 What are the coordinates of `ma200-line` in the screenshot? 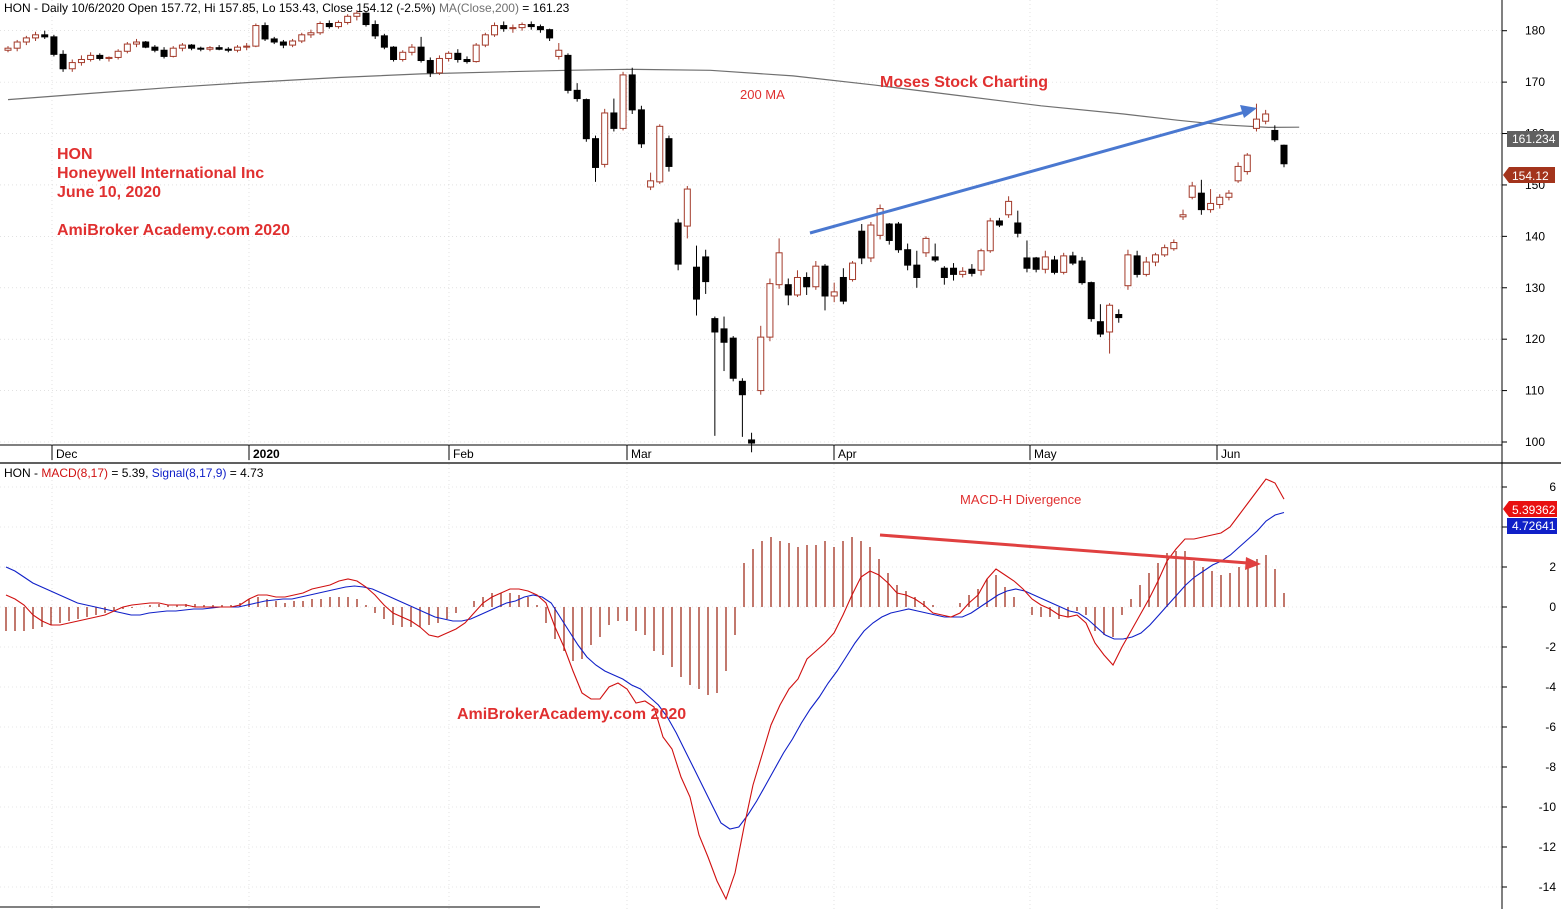 It's located at (653, 98).